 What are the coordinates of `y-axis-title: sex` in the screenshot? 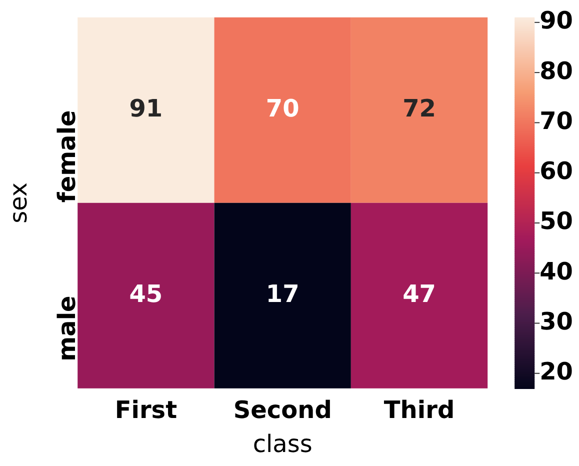 It's located at (18, 203).